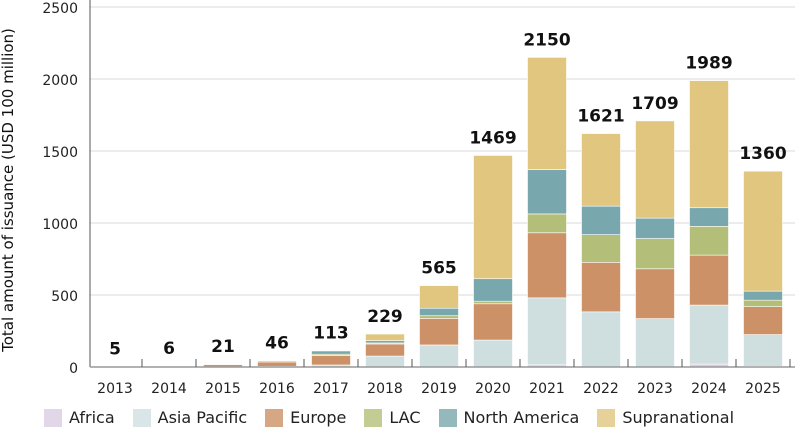 The width and height of the screenshot is (800, 434). Describe the element at coordinates (60, 9) in the screenshot. I see `y-tick-label: 2500` at that location.